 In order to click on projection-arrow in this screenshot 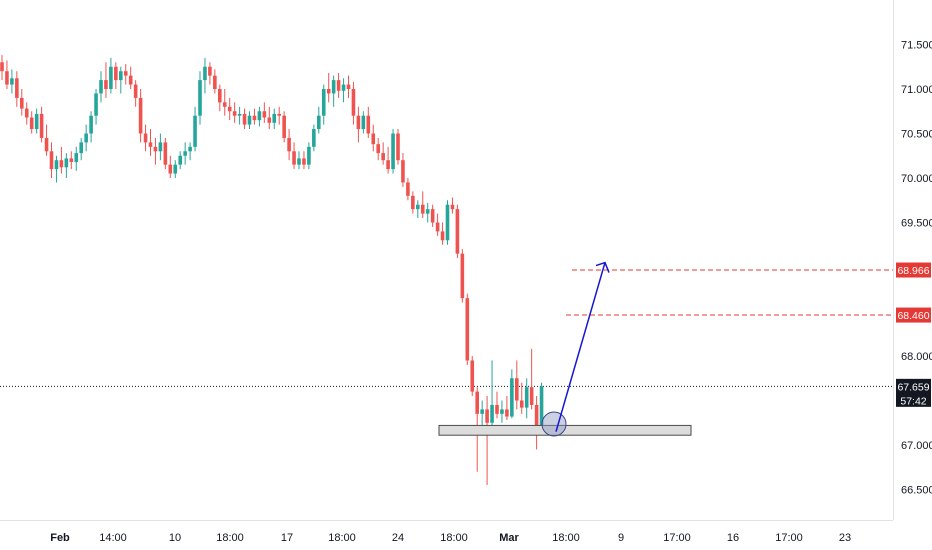, I will do `click(580, 347)`.